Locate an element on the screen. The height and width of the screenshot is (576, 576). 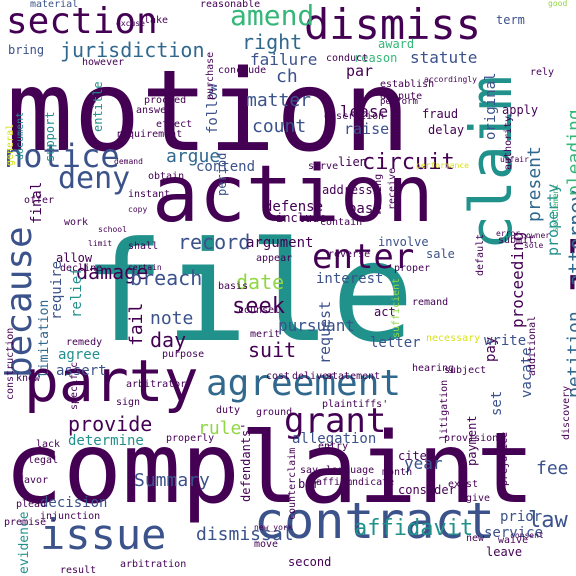
word-failure: failure is located at coordinates (284, 59).